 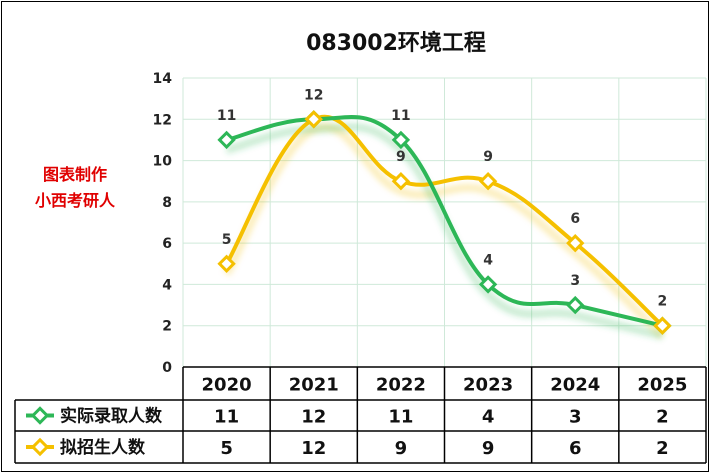 I want to click on y-tick-label: 8, so click(x=167, y=203).